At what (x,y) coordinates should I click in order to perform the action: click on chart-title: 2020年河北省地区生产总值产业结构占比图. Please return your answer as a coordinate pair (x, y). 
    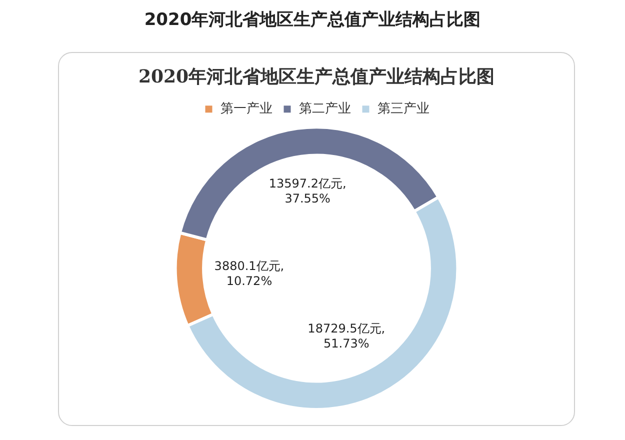
    Looking at the image, I should click on (312, 20).